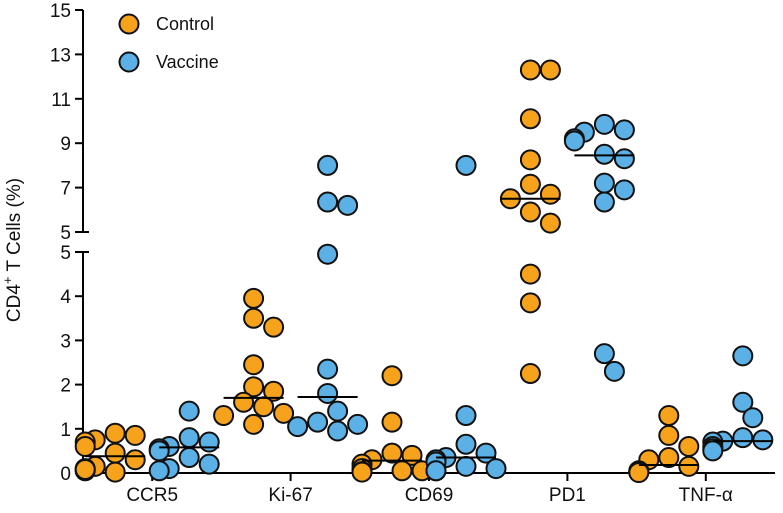 The height and width of the screenshot is (513, 783). I want to click on y-tick-label: 2, so click(65, 386).